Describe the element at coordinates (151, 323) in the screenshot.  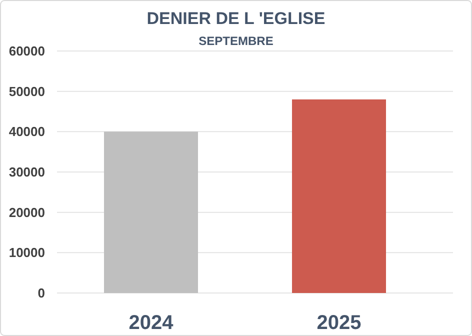
I see `x-tick-label: 2024` at that location.